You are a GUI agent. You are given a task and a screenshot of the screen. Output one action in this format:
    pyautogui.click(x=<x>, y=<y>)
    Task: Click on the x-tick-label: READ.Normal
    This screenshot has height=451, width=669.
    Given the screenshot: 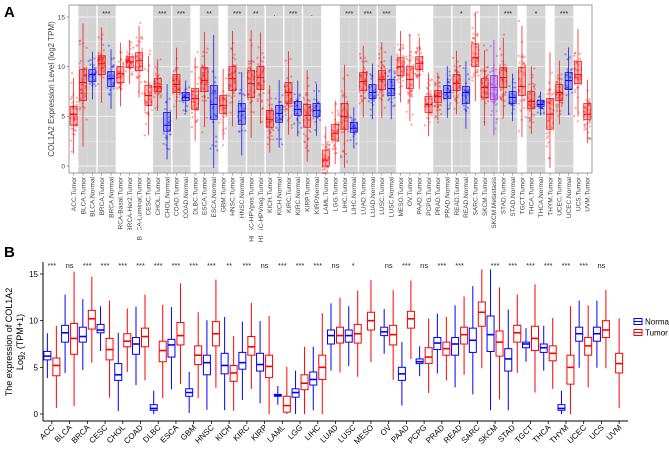 What is the action you would take?
    pyautogui.click(x=466, y=196)
    